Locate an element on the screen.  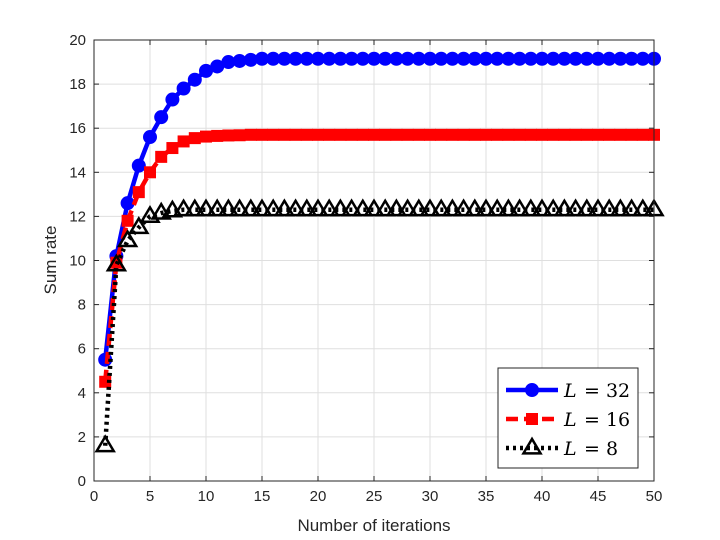
x-tick-label: 45 is located at coordinates (598, 496).